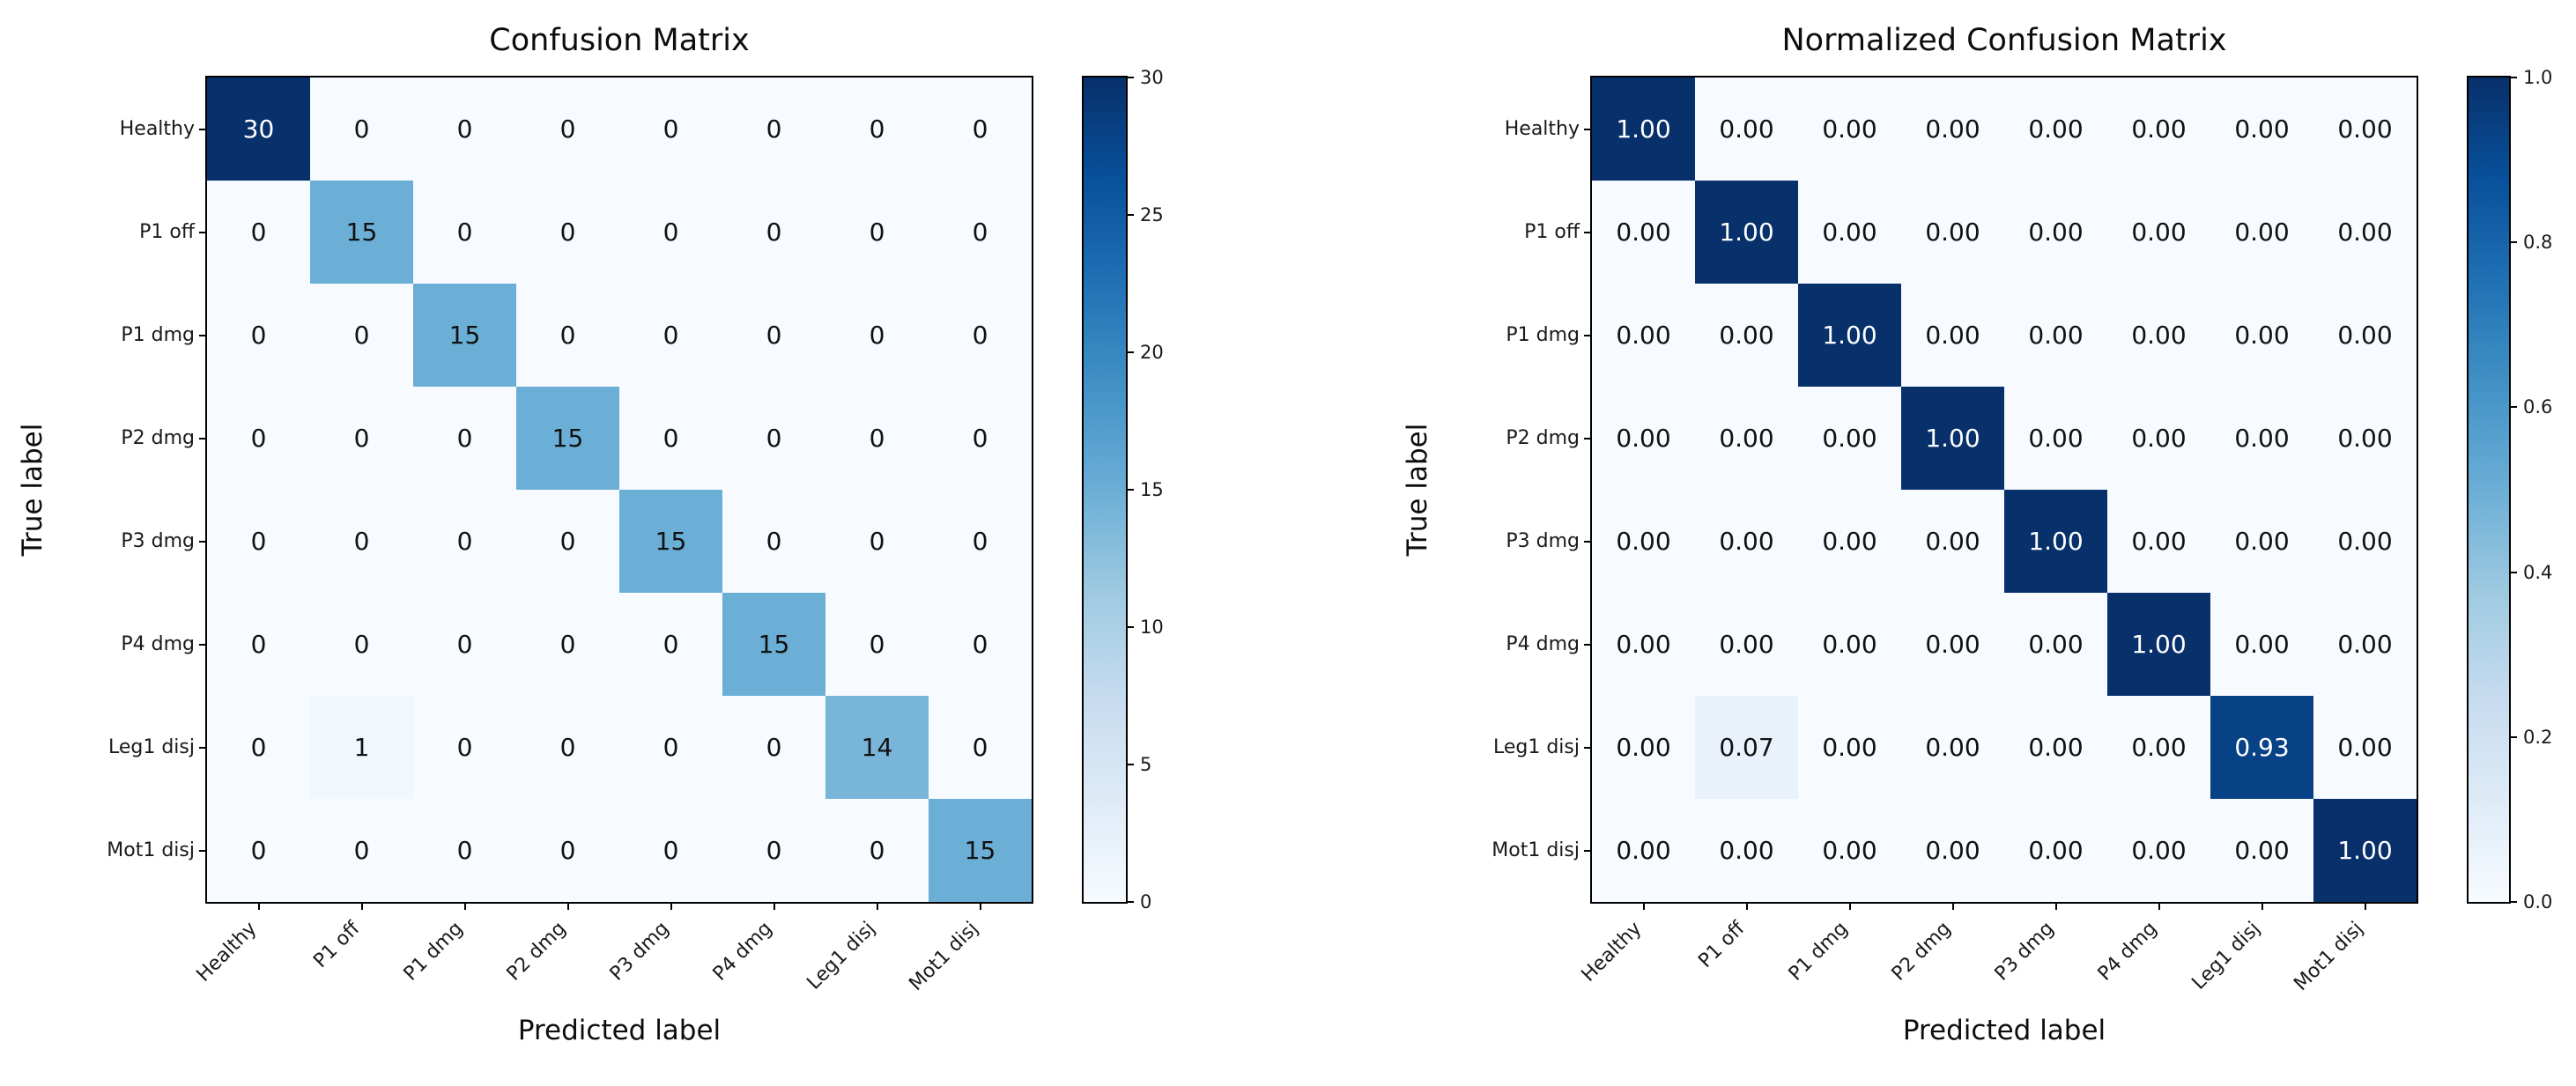 The width and height of the screenshot is (2576, 1086). I want to click on y-tick-label: P2 dmg, so click(1543, 437).